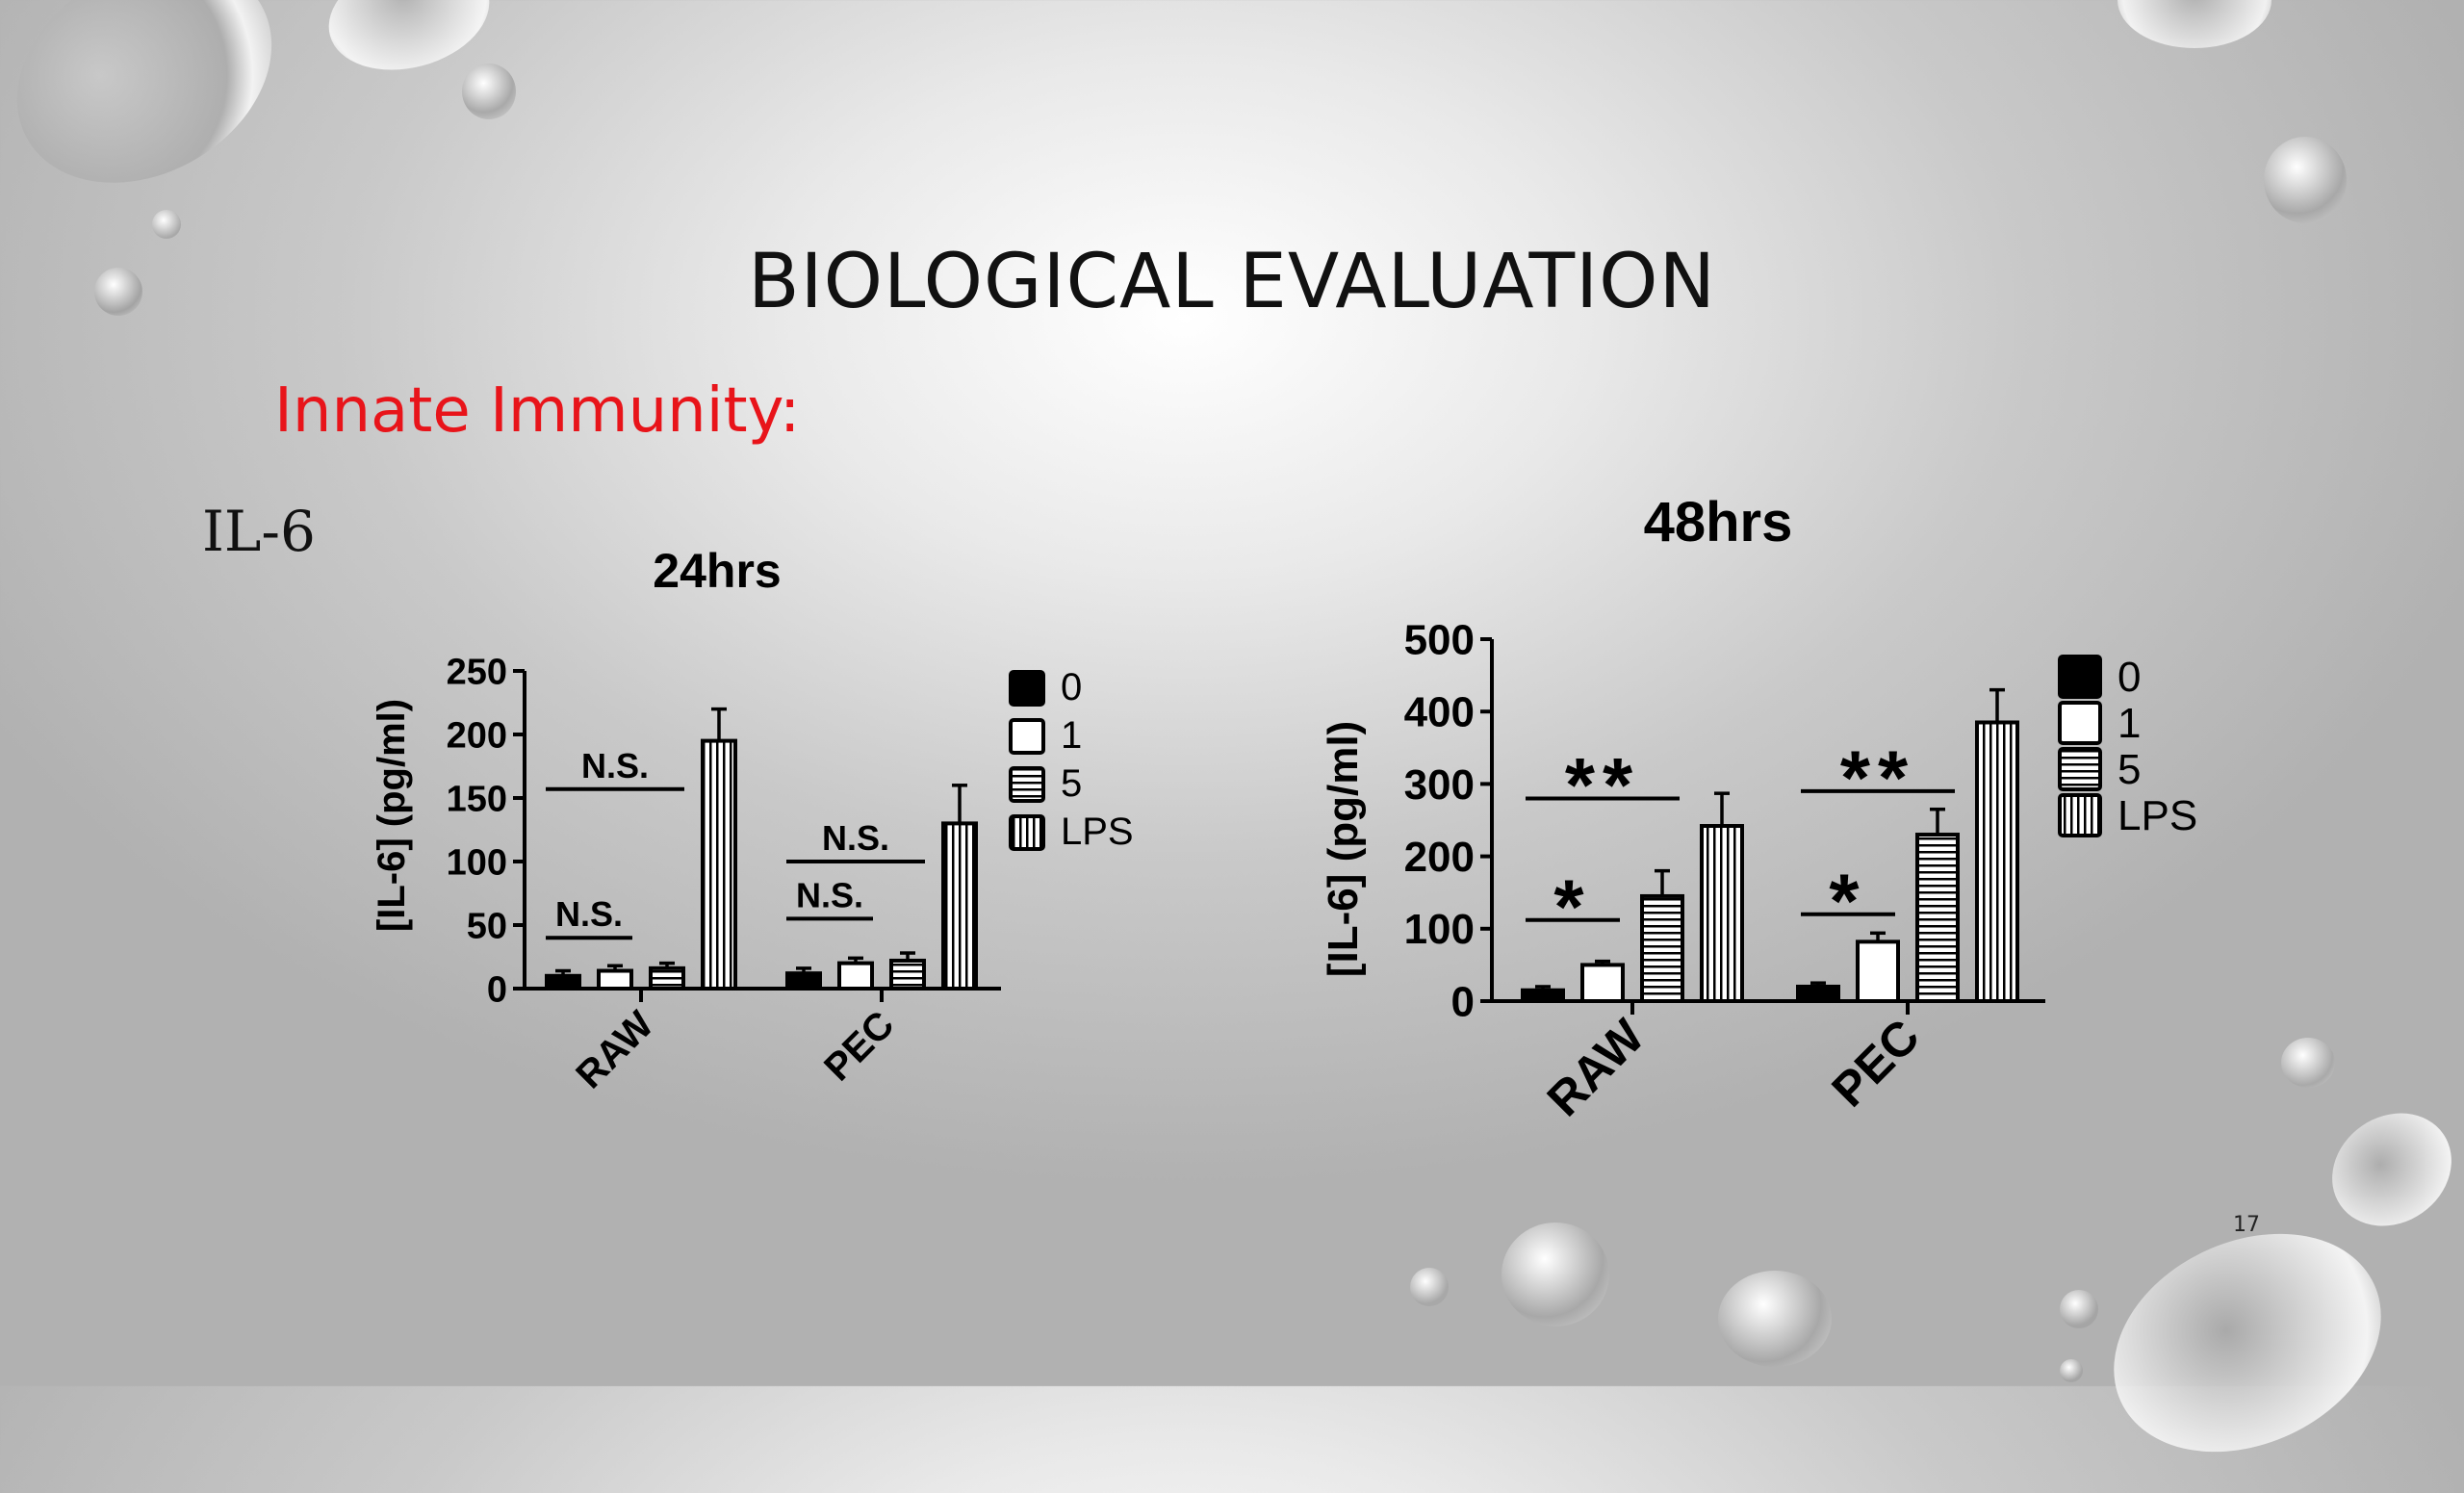 Image resolution: width=2464 pixels, height=1493 pixels. Describe the element at coordinates (477, 799) in the screenshot. I see `y-tick-label: 150` at that location.